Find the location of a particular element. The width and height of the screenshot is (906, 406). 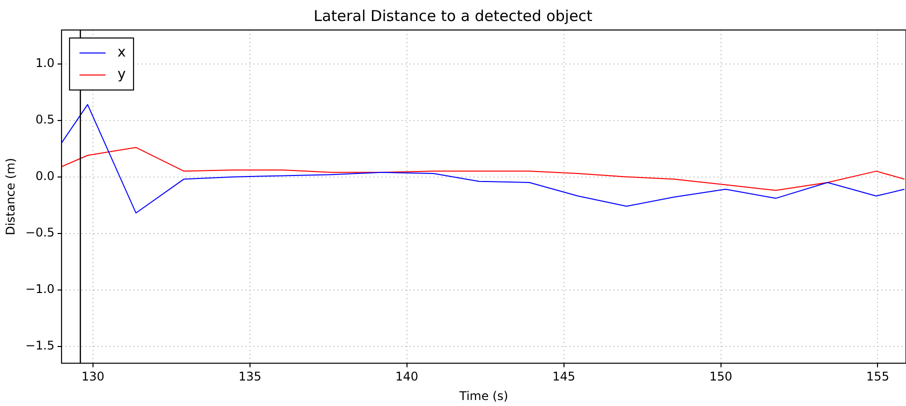

y-tick-label: 0.0 is located at coordinates (45, 175).